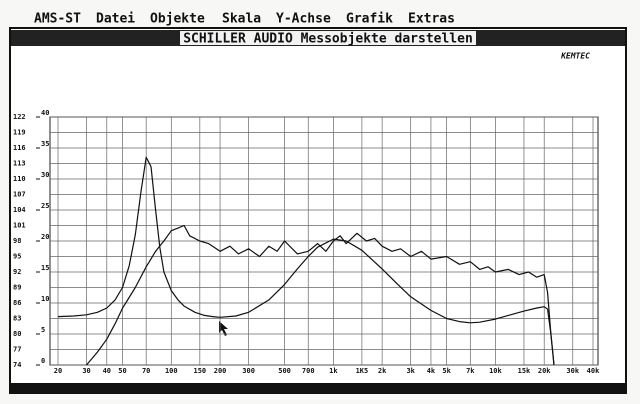  I want to click on window-title: SCHILLER AUDIO Messobjekte darstellen, so click(328, 39).